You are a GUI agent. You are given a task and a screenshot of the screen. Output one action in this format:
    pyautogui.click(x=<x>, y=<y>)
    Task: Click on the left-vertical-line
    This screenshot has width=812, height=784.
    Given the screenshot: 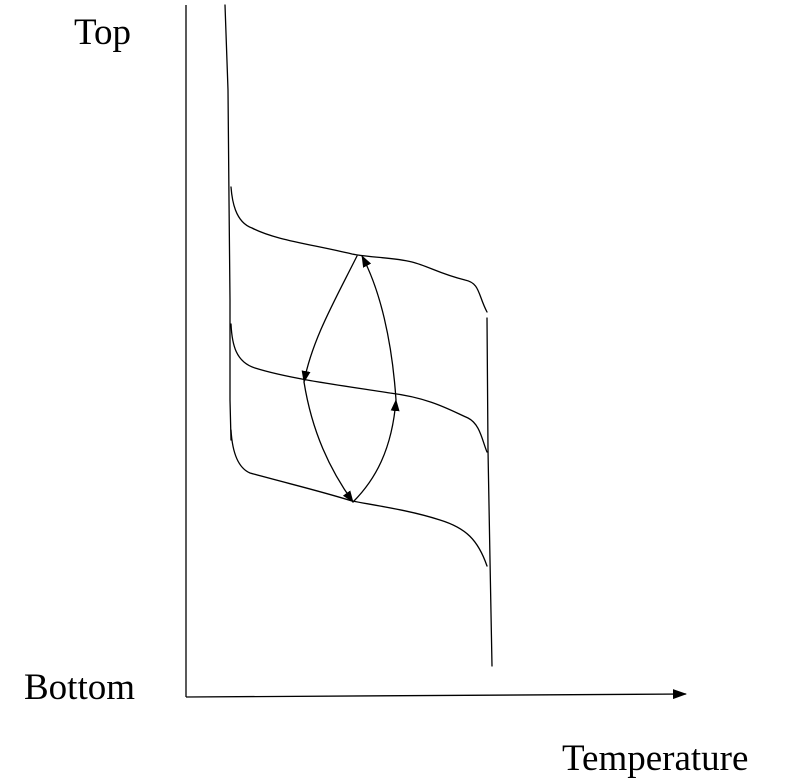 What is the action you would take?
    pyautogui.click(x=228, y=222)
    